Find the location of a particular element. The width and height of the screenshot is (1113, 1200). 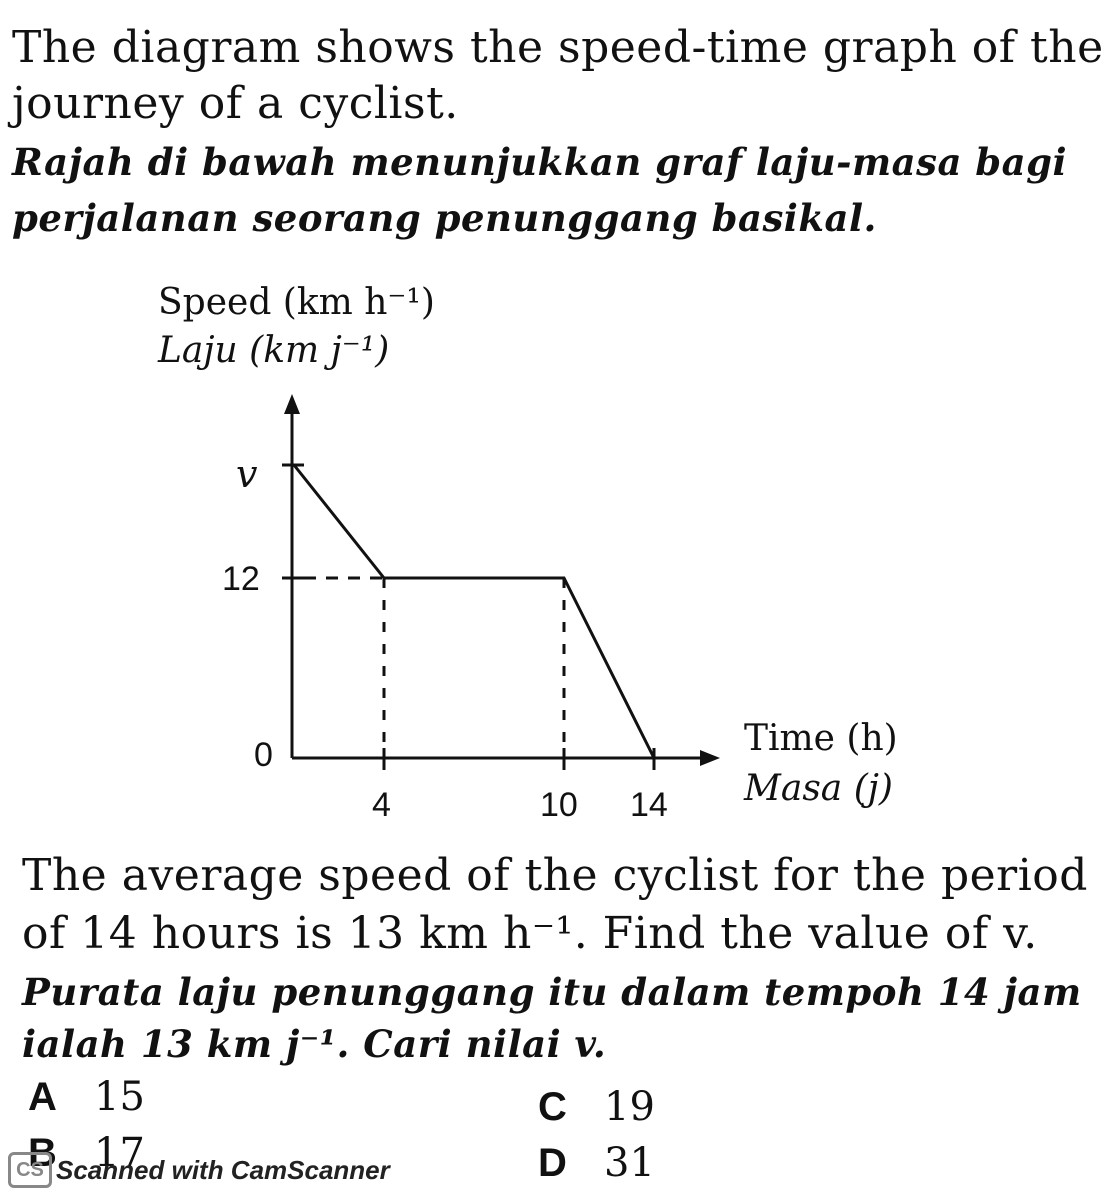

intro-en-line-2: journey of a cyclist. is located at coordinates (235, 103).